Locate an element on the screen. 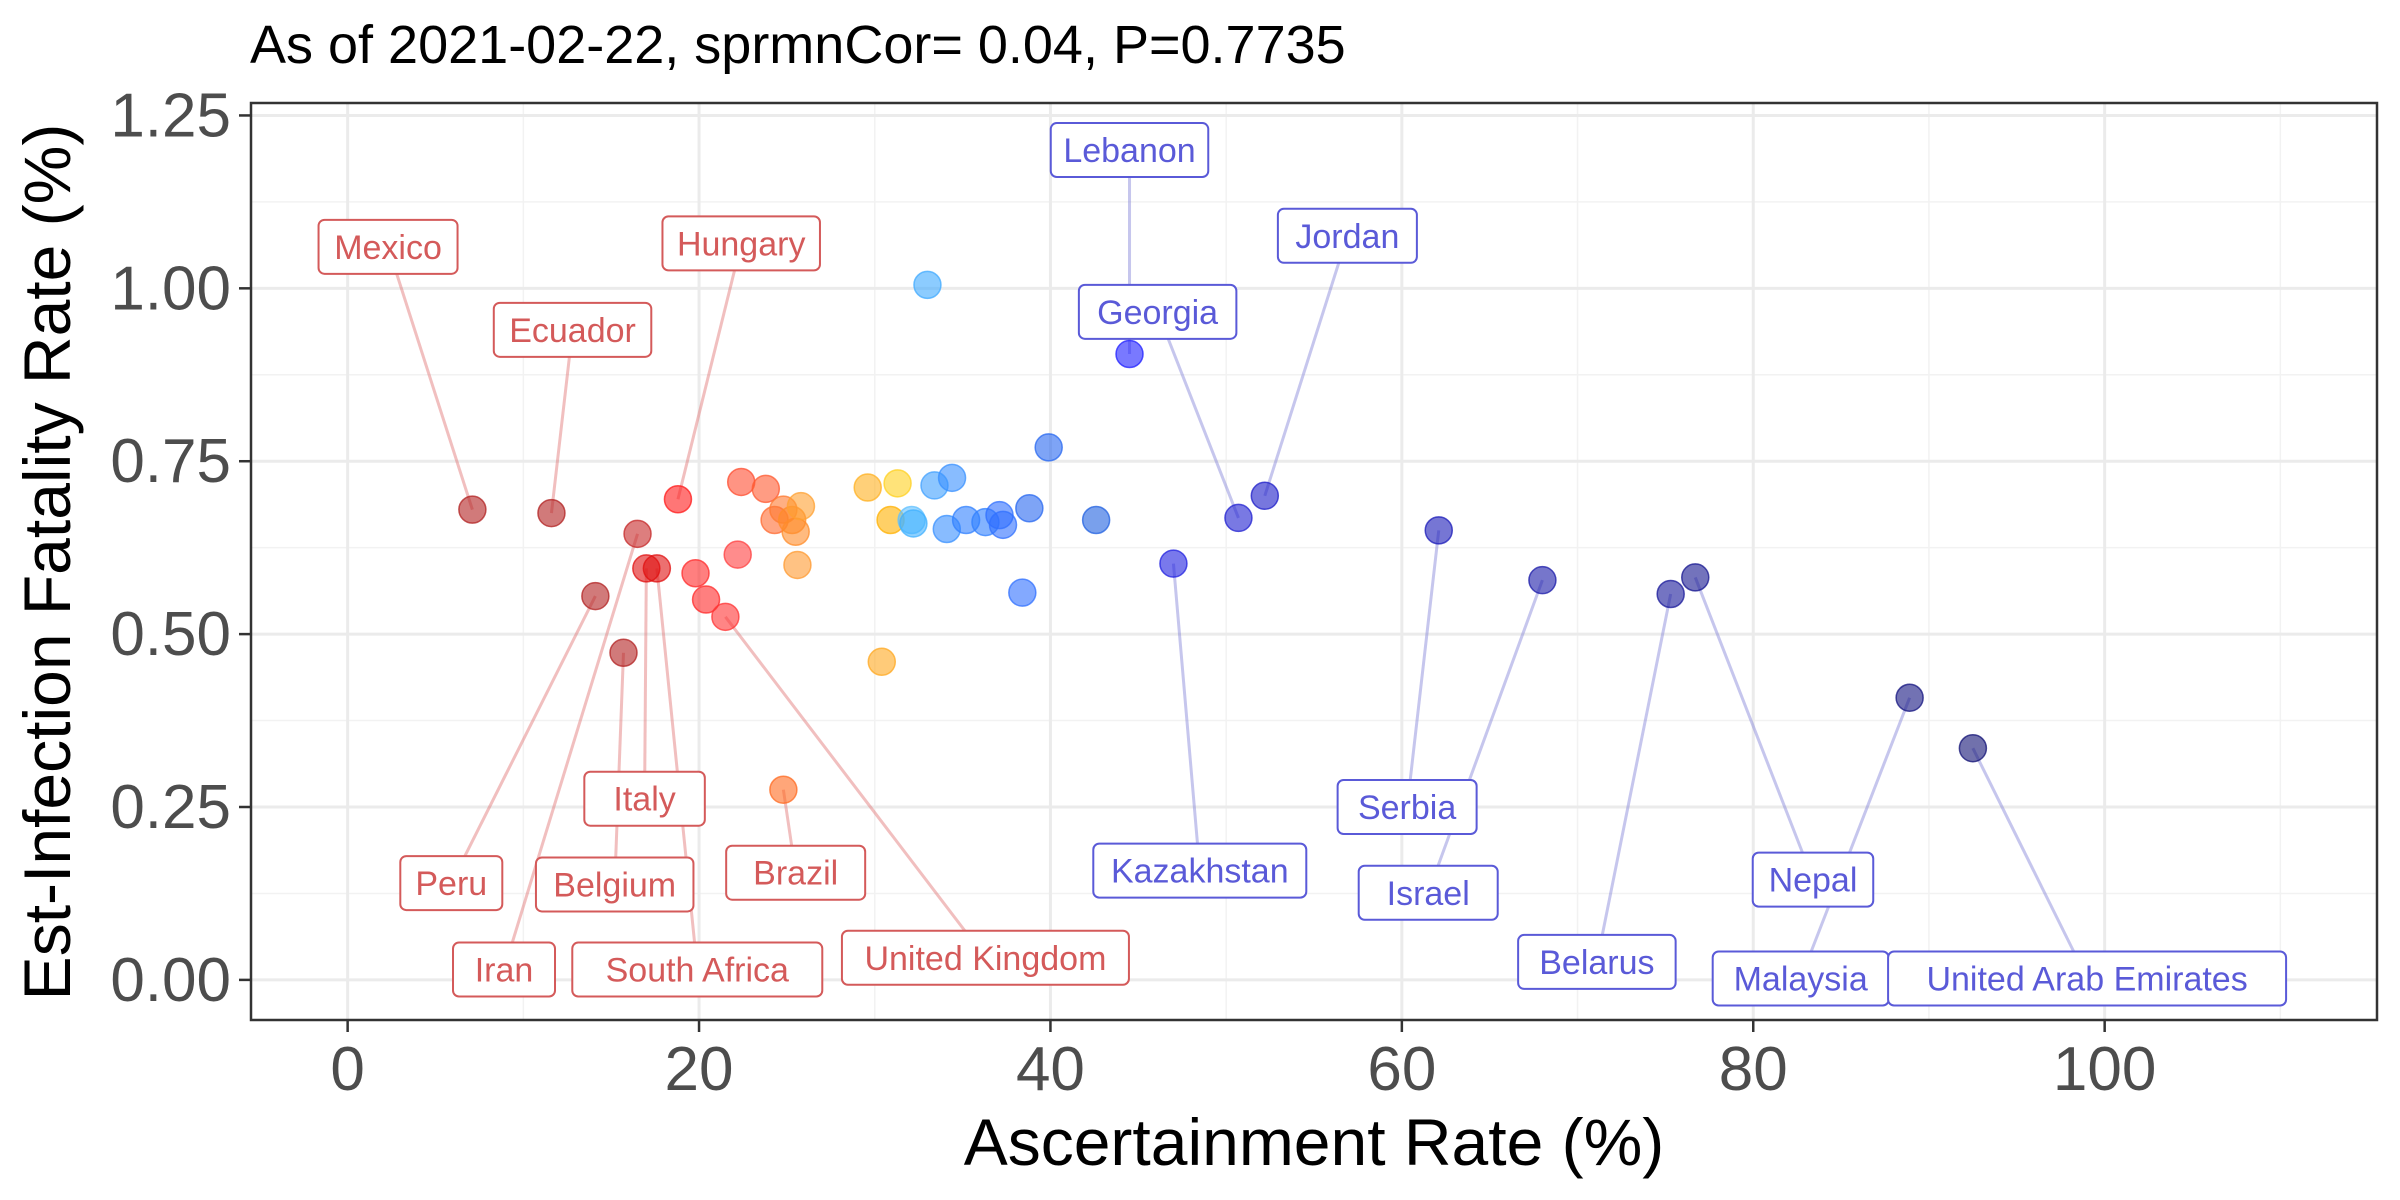 The width and height of the screenshot is (2400, 1200). label-text: Belarus is located at coordinates (1596, 963).